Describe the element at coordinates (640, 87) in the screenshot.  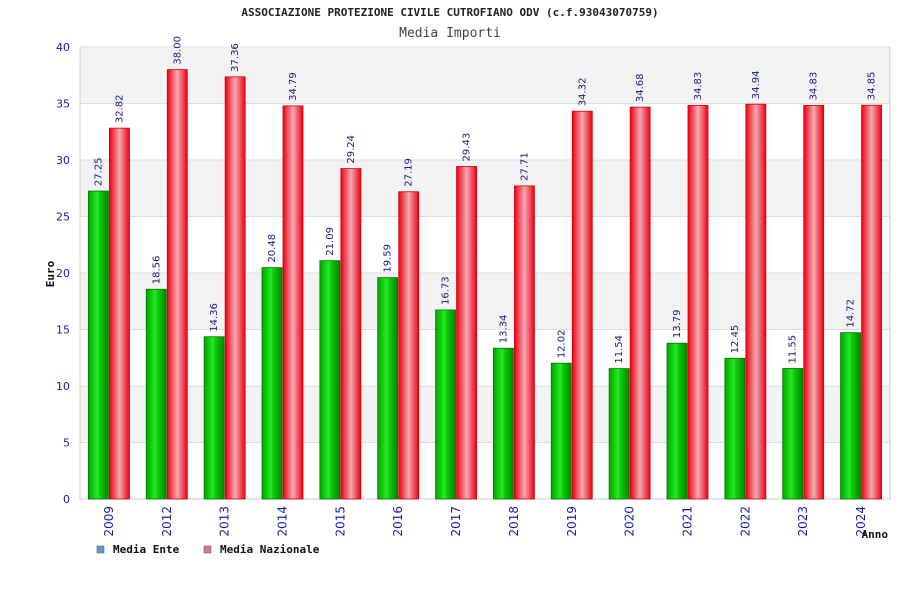
I see `value-label-media-nazionale: 34.68` at that location.